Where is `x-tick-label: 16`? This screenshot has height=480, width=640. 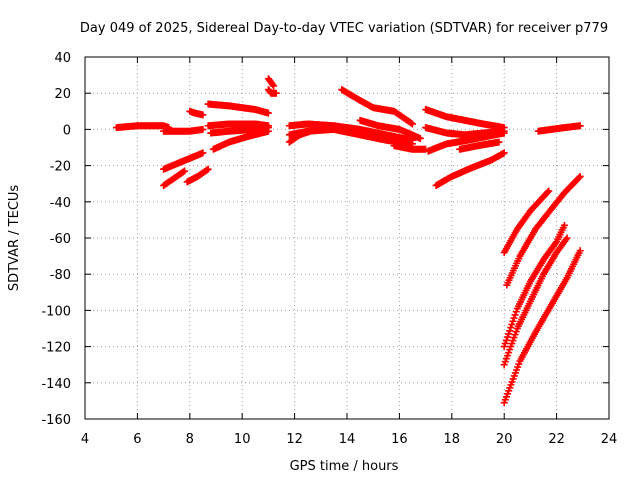 x-tick-label: 16 is located at coordinates (399, 439).